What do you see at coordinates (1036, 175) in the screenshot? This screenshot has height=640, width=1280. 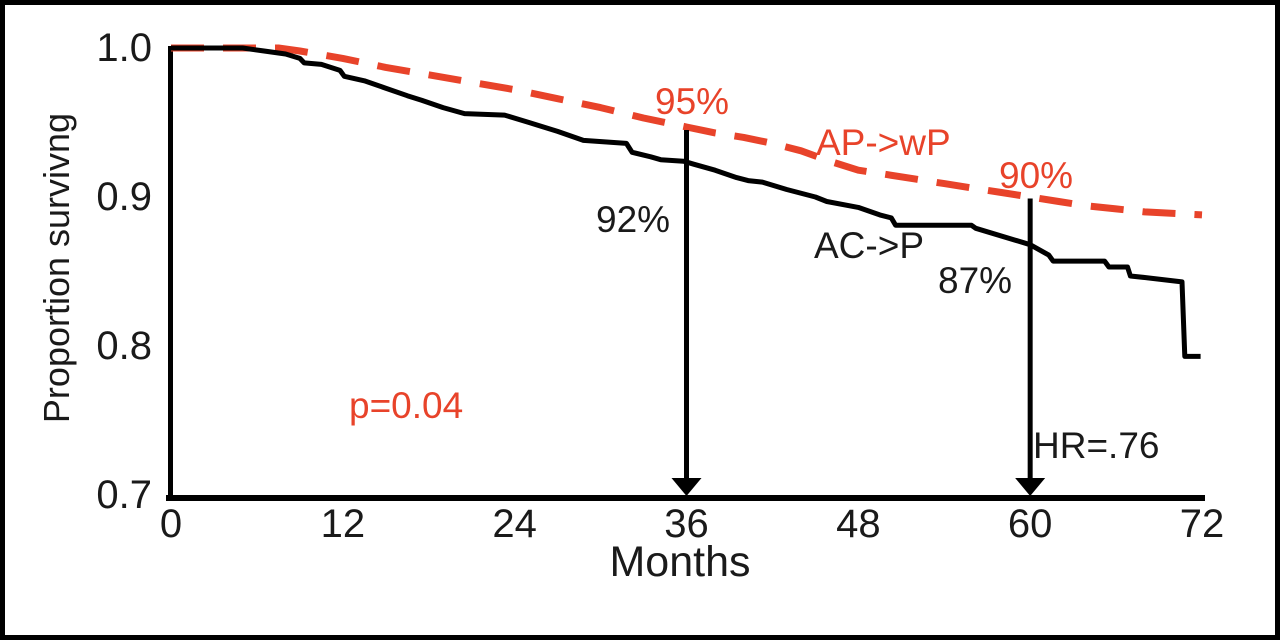 I see `annotation-ap-60-label: 90%` at bounding box center [1036, 175].